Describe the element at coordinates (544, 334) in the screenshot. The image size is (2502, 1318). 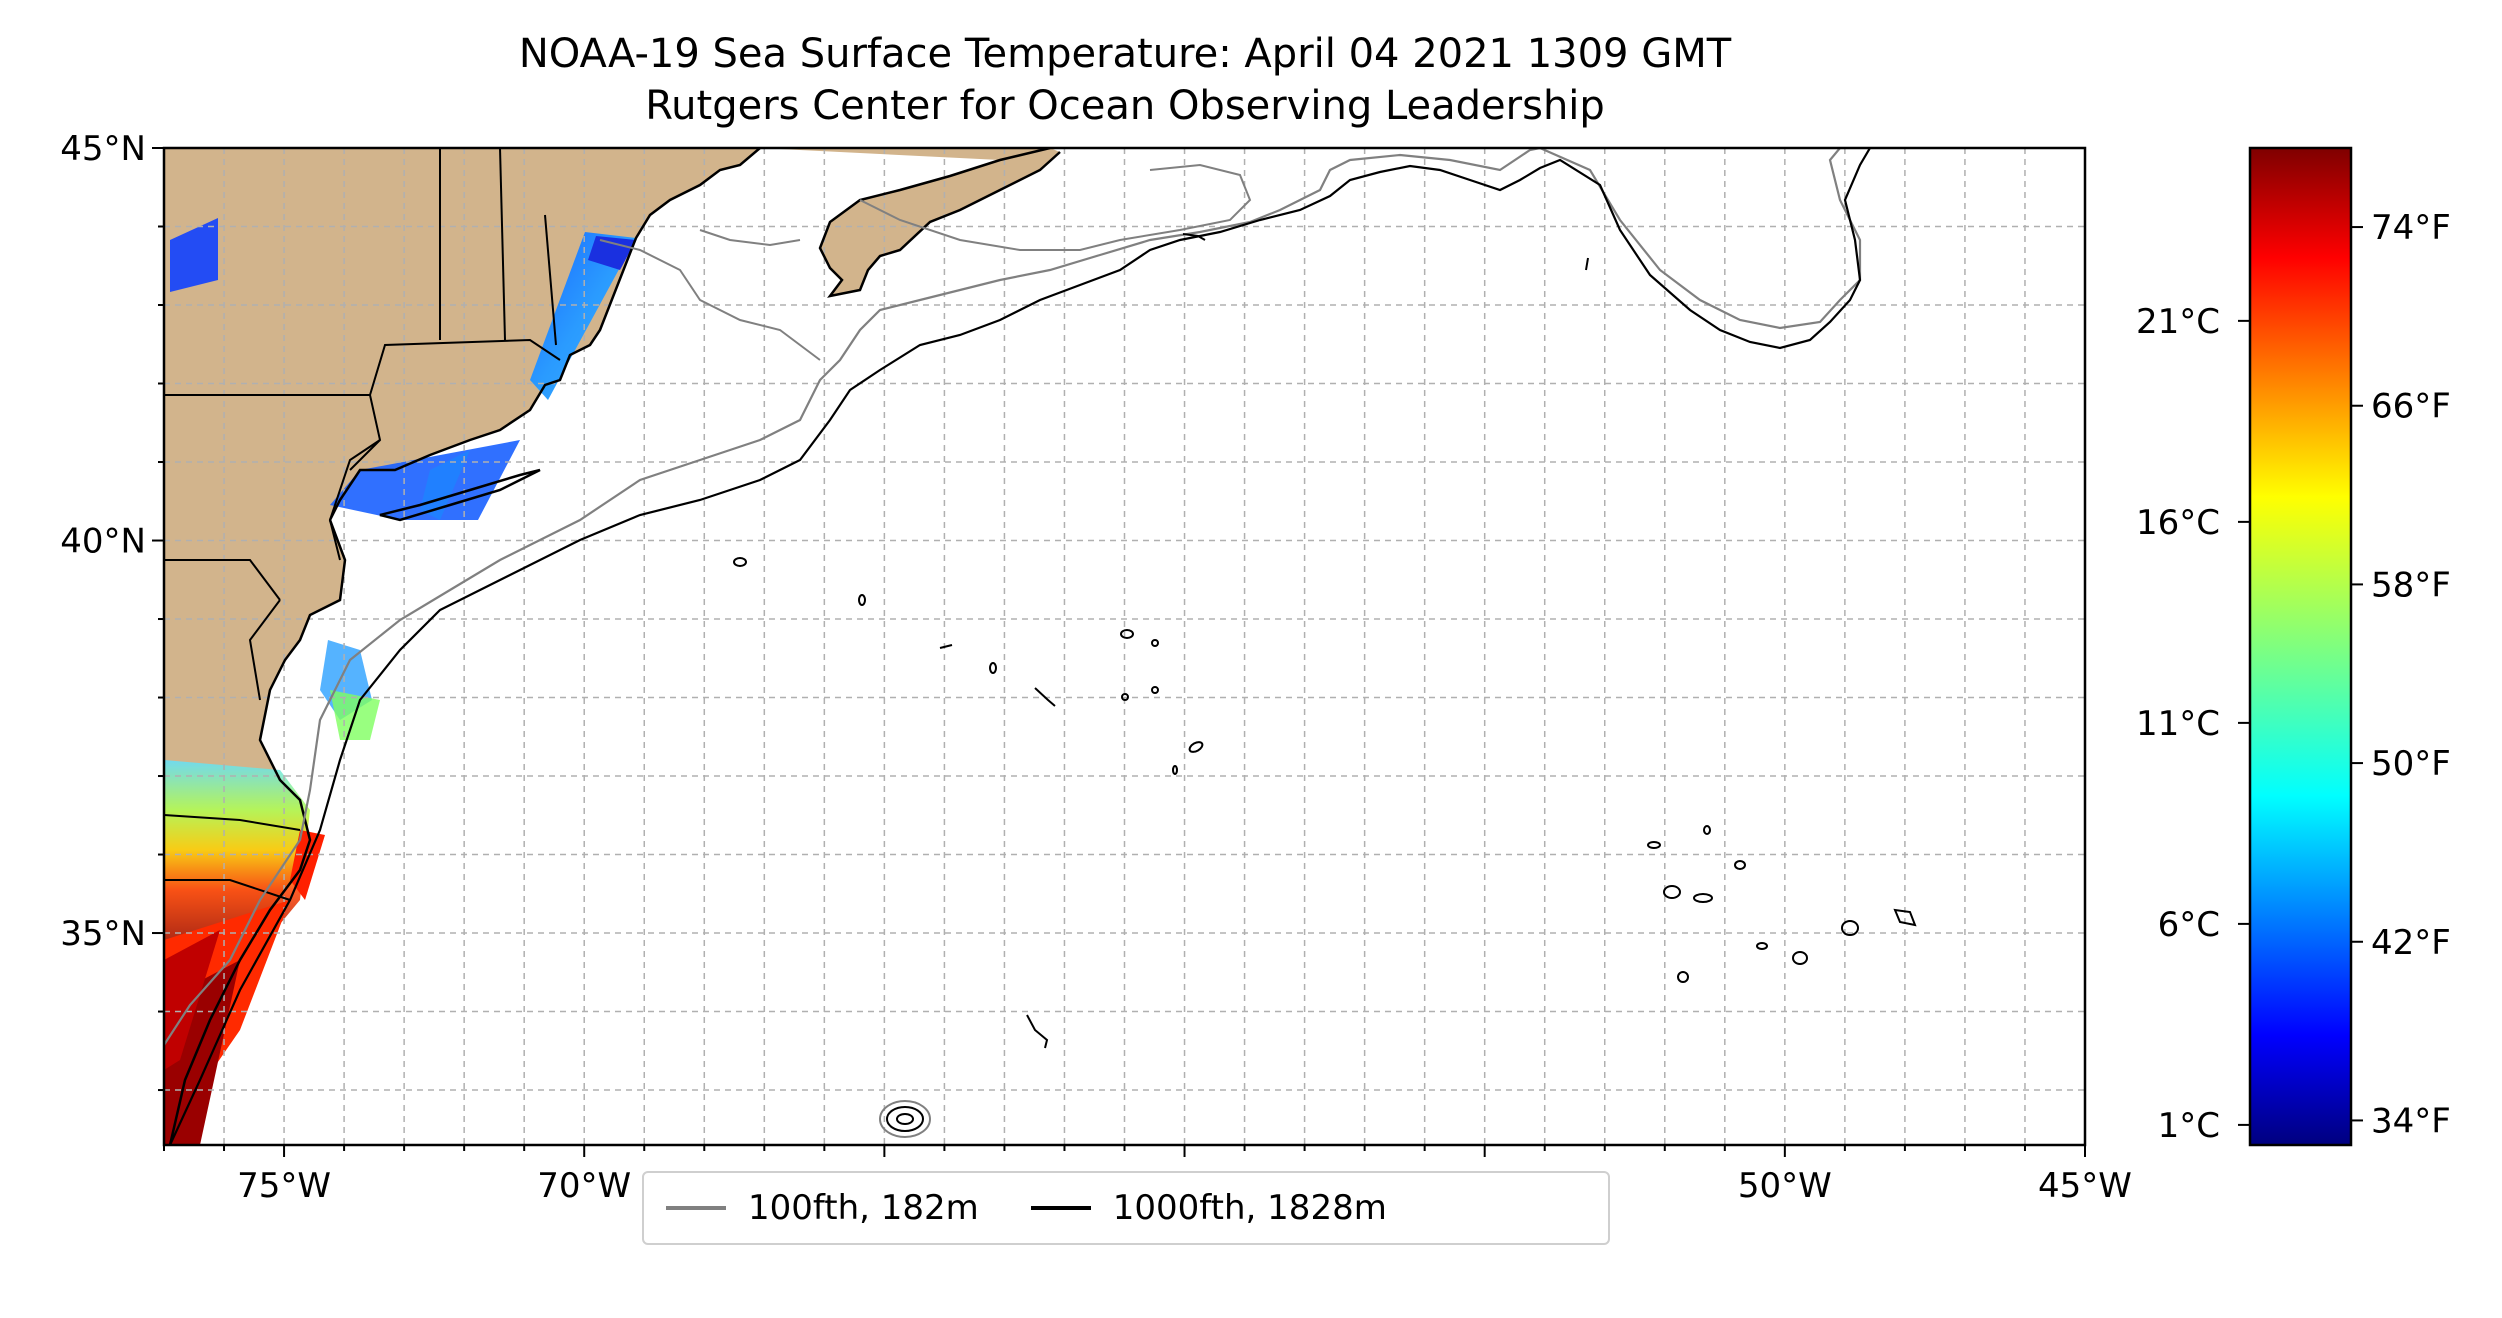
I see `coastline-new-england` at that location.